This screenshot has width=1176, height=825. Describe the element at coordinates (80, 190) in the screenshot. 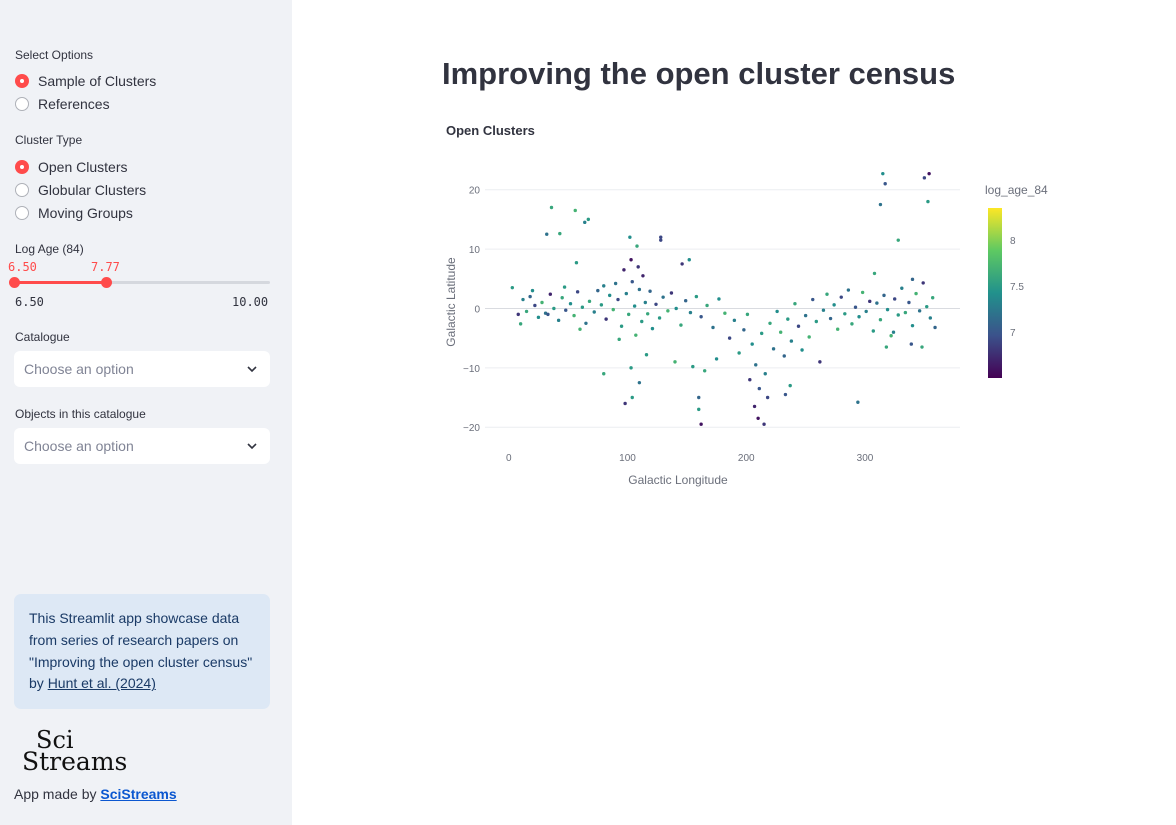

I see `radio-globular-clusters: Globular Clusters` at that location.